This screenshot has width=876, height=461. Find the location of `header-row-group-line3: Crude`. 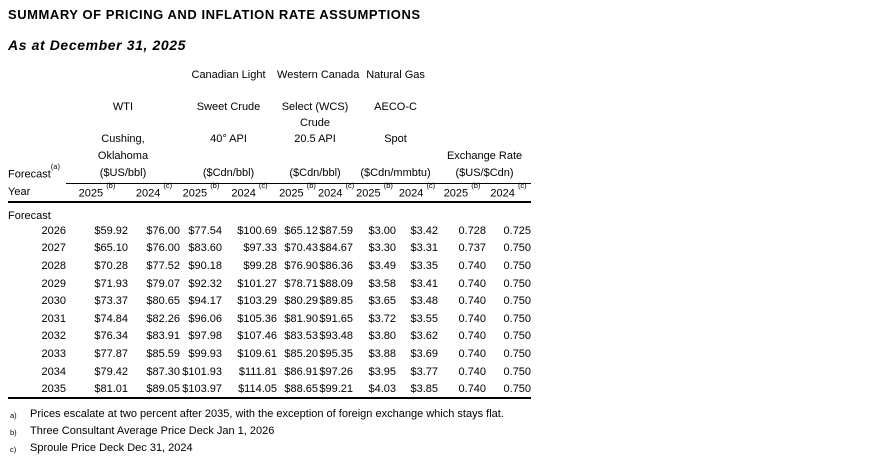

header-row-group-line3: Crude is located at coordinates (269, 123).